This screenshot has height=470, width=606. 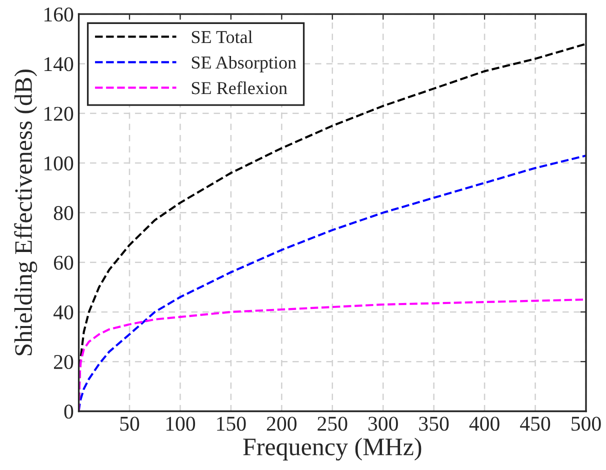 What do you see at coordinates (64, 362) in the screenshot?
I see `y-tick-label: 20` at bounding box center [64, 362].